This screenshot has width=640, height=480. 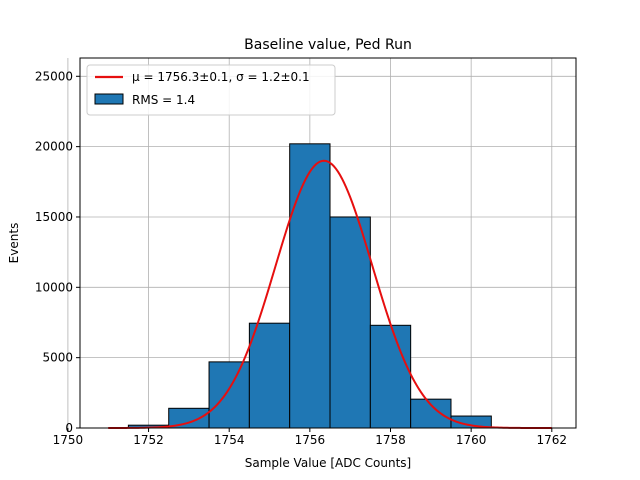 I want to click on y-tick-label: 0, so click(x=69, y=428).